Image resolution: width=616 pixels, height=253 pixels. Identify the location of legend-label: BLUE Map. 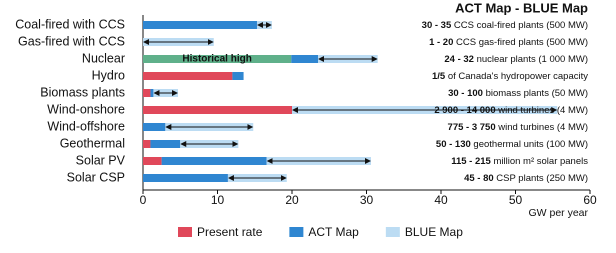
(434, 232).